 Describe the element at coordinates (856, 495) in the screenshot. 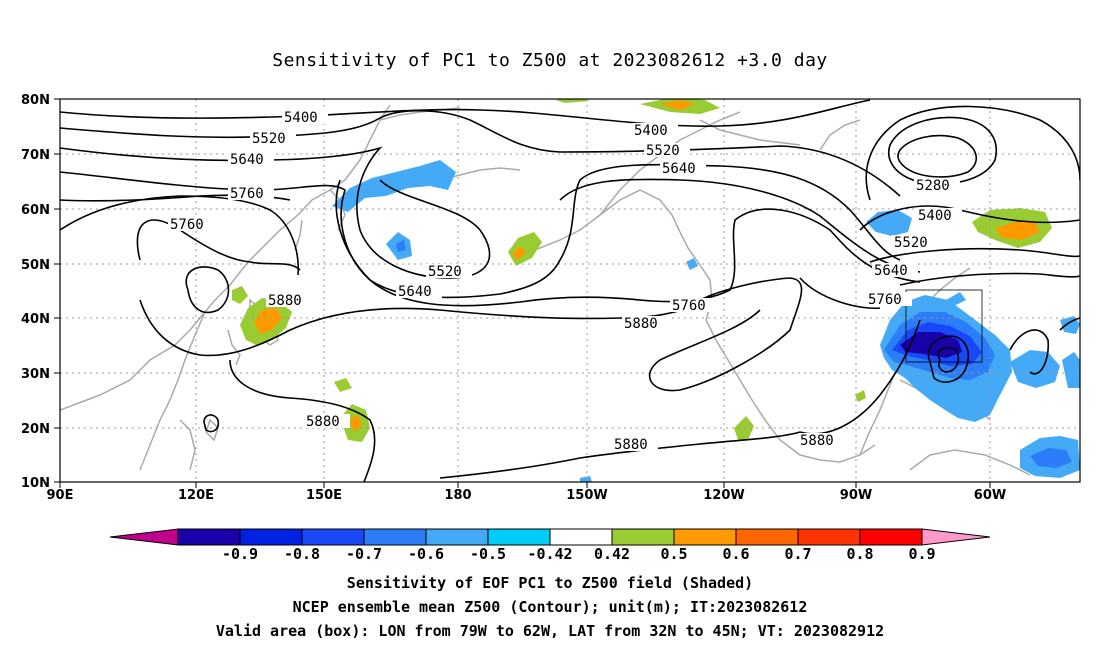

I see `lon-label: 90W` at that location.